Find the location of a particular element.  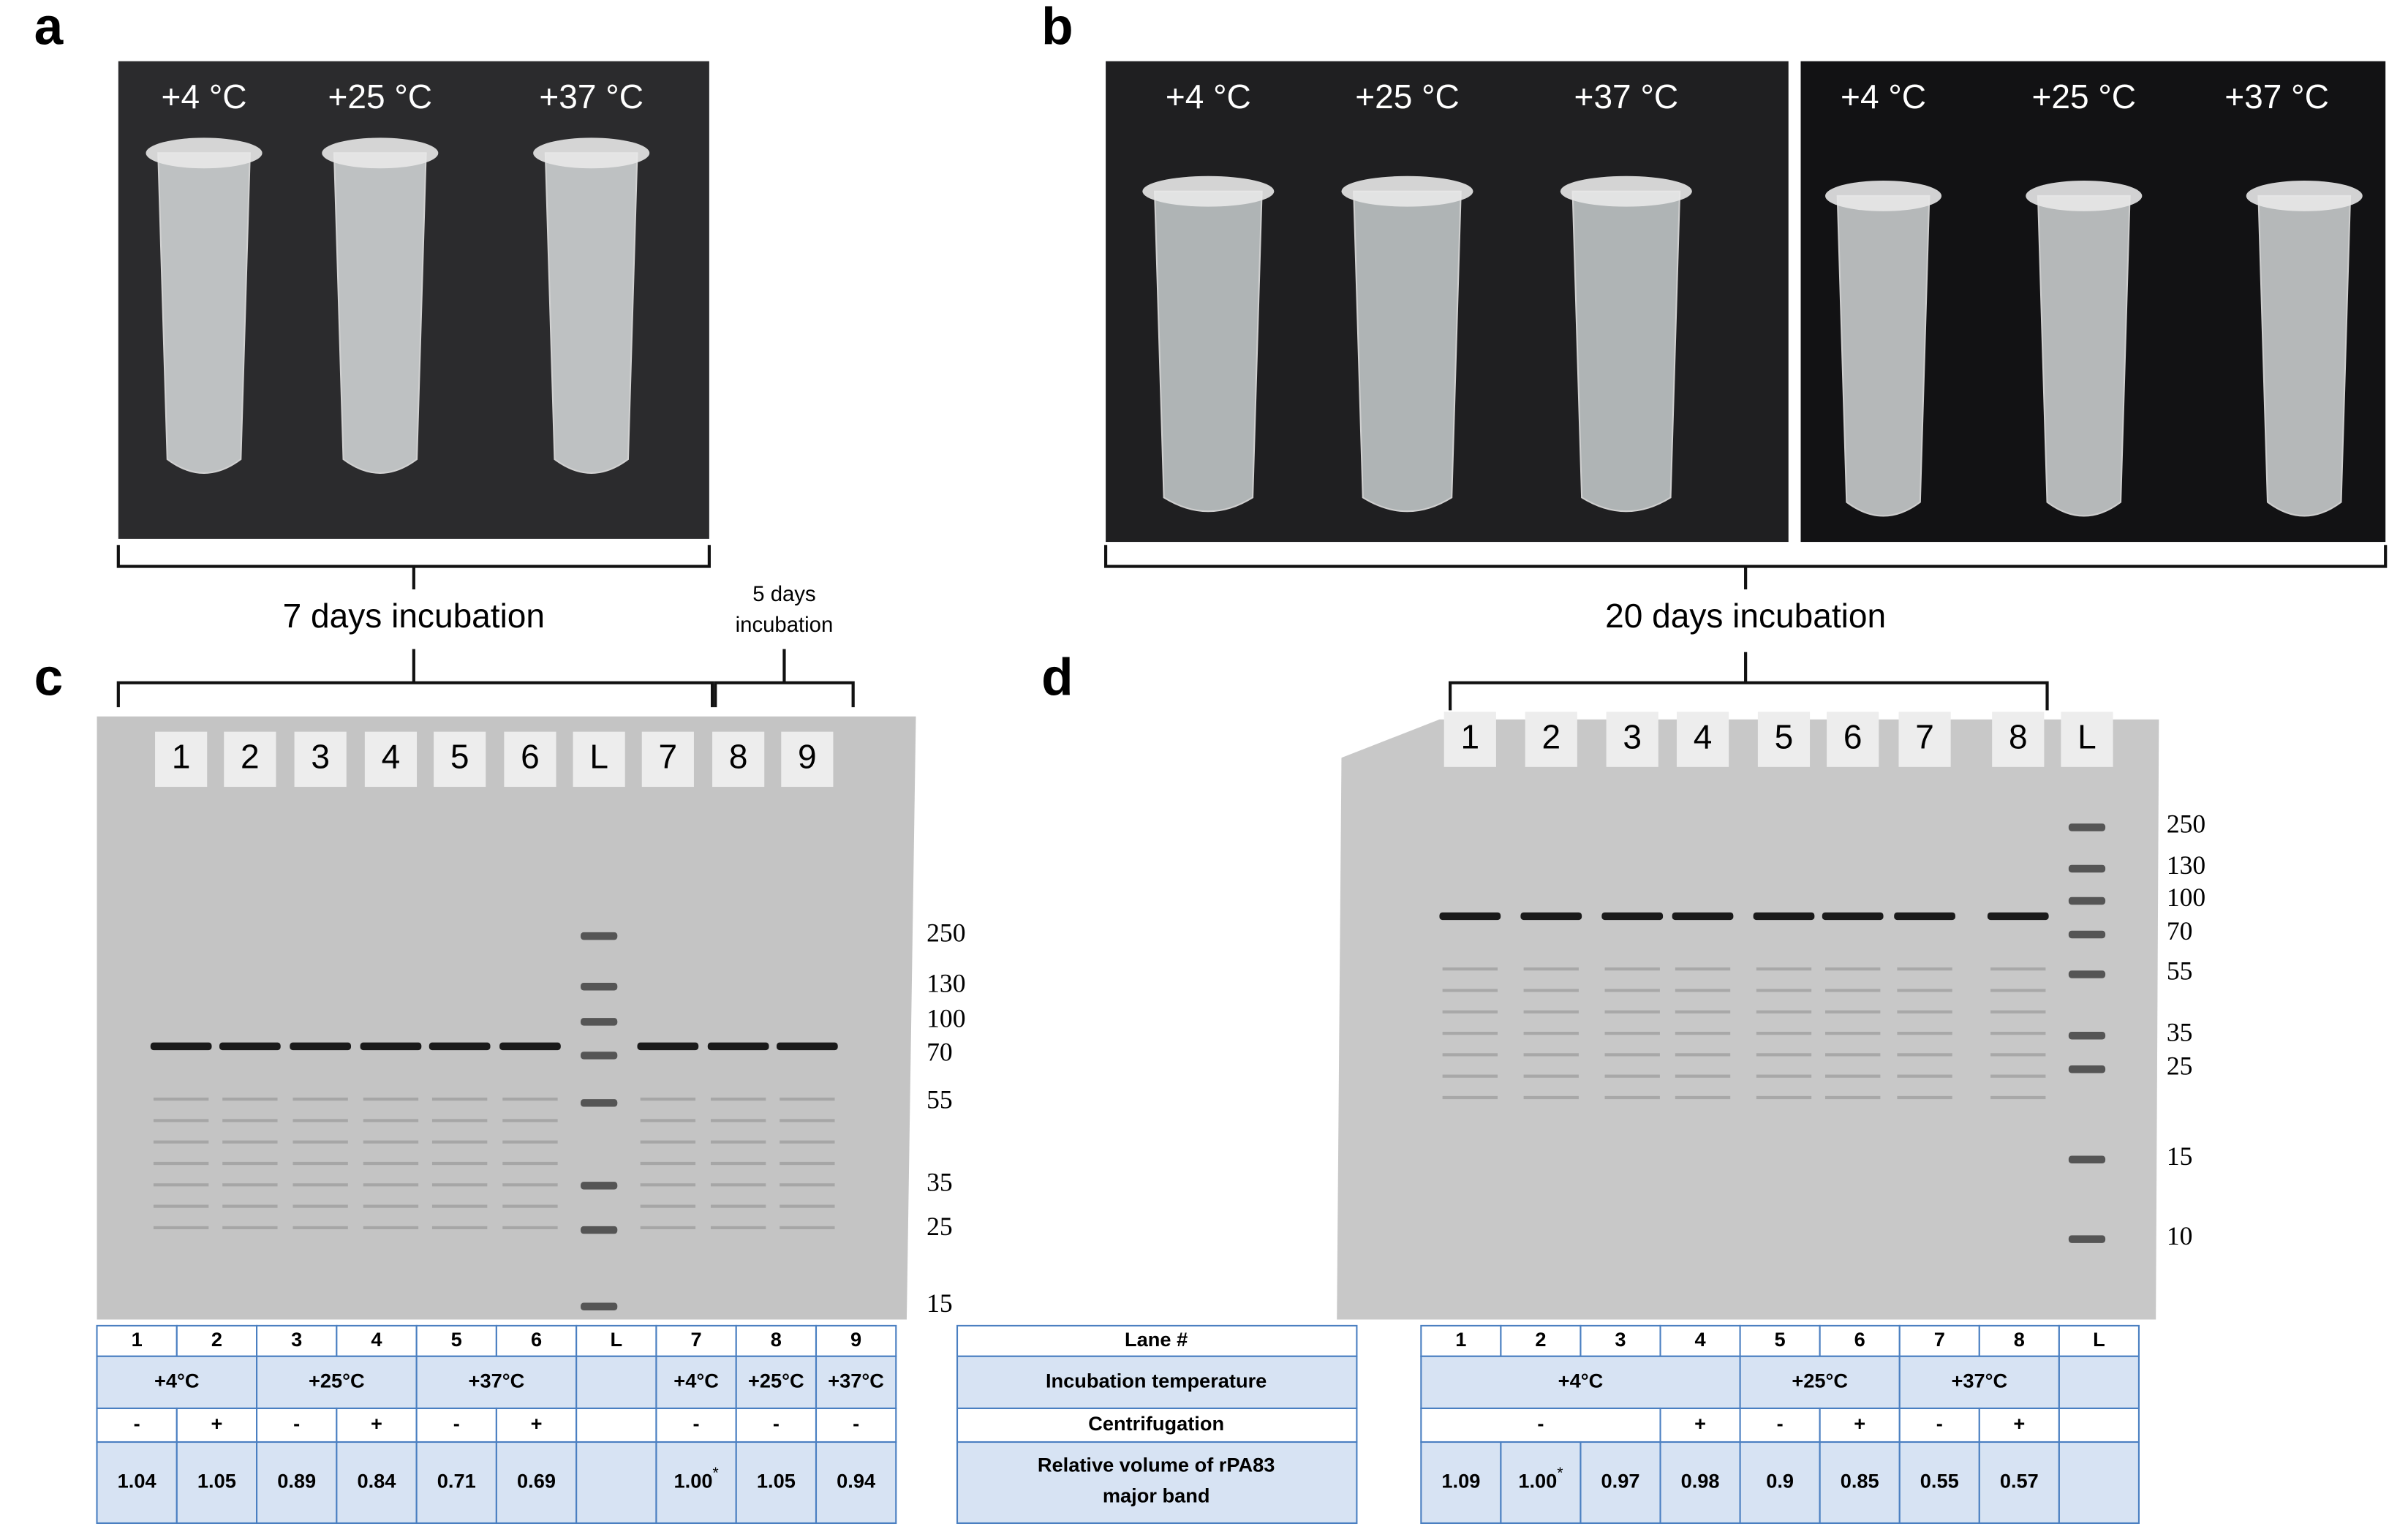

cell-text: 1.05 is located at coordinates (776, 1481).